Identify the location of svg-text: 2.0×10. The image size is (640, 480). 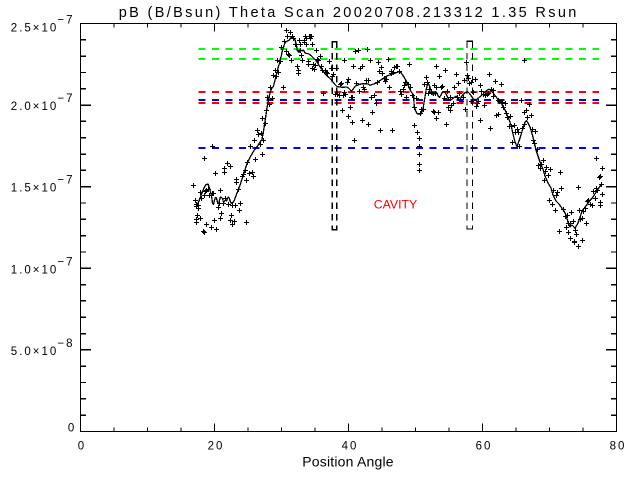
(35, 107).